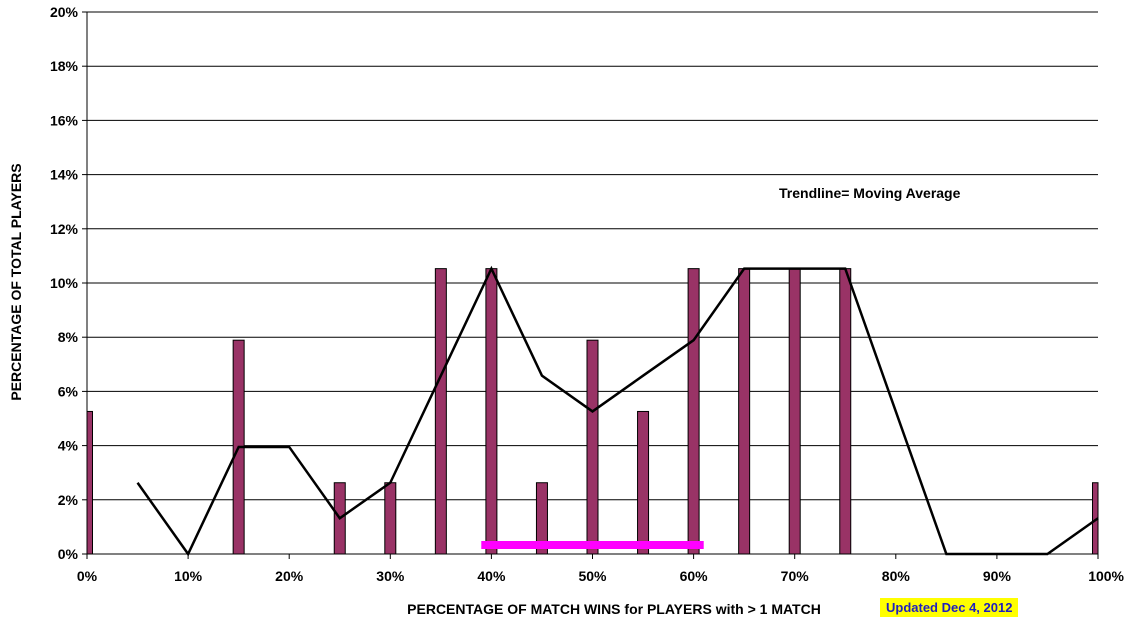 This screenshot has height=626, width=1129. Describe the element at coordinates (87, 576) in the screenshot. I see `x-tick-label: 0%` at that location.